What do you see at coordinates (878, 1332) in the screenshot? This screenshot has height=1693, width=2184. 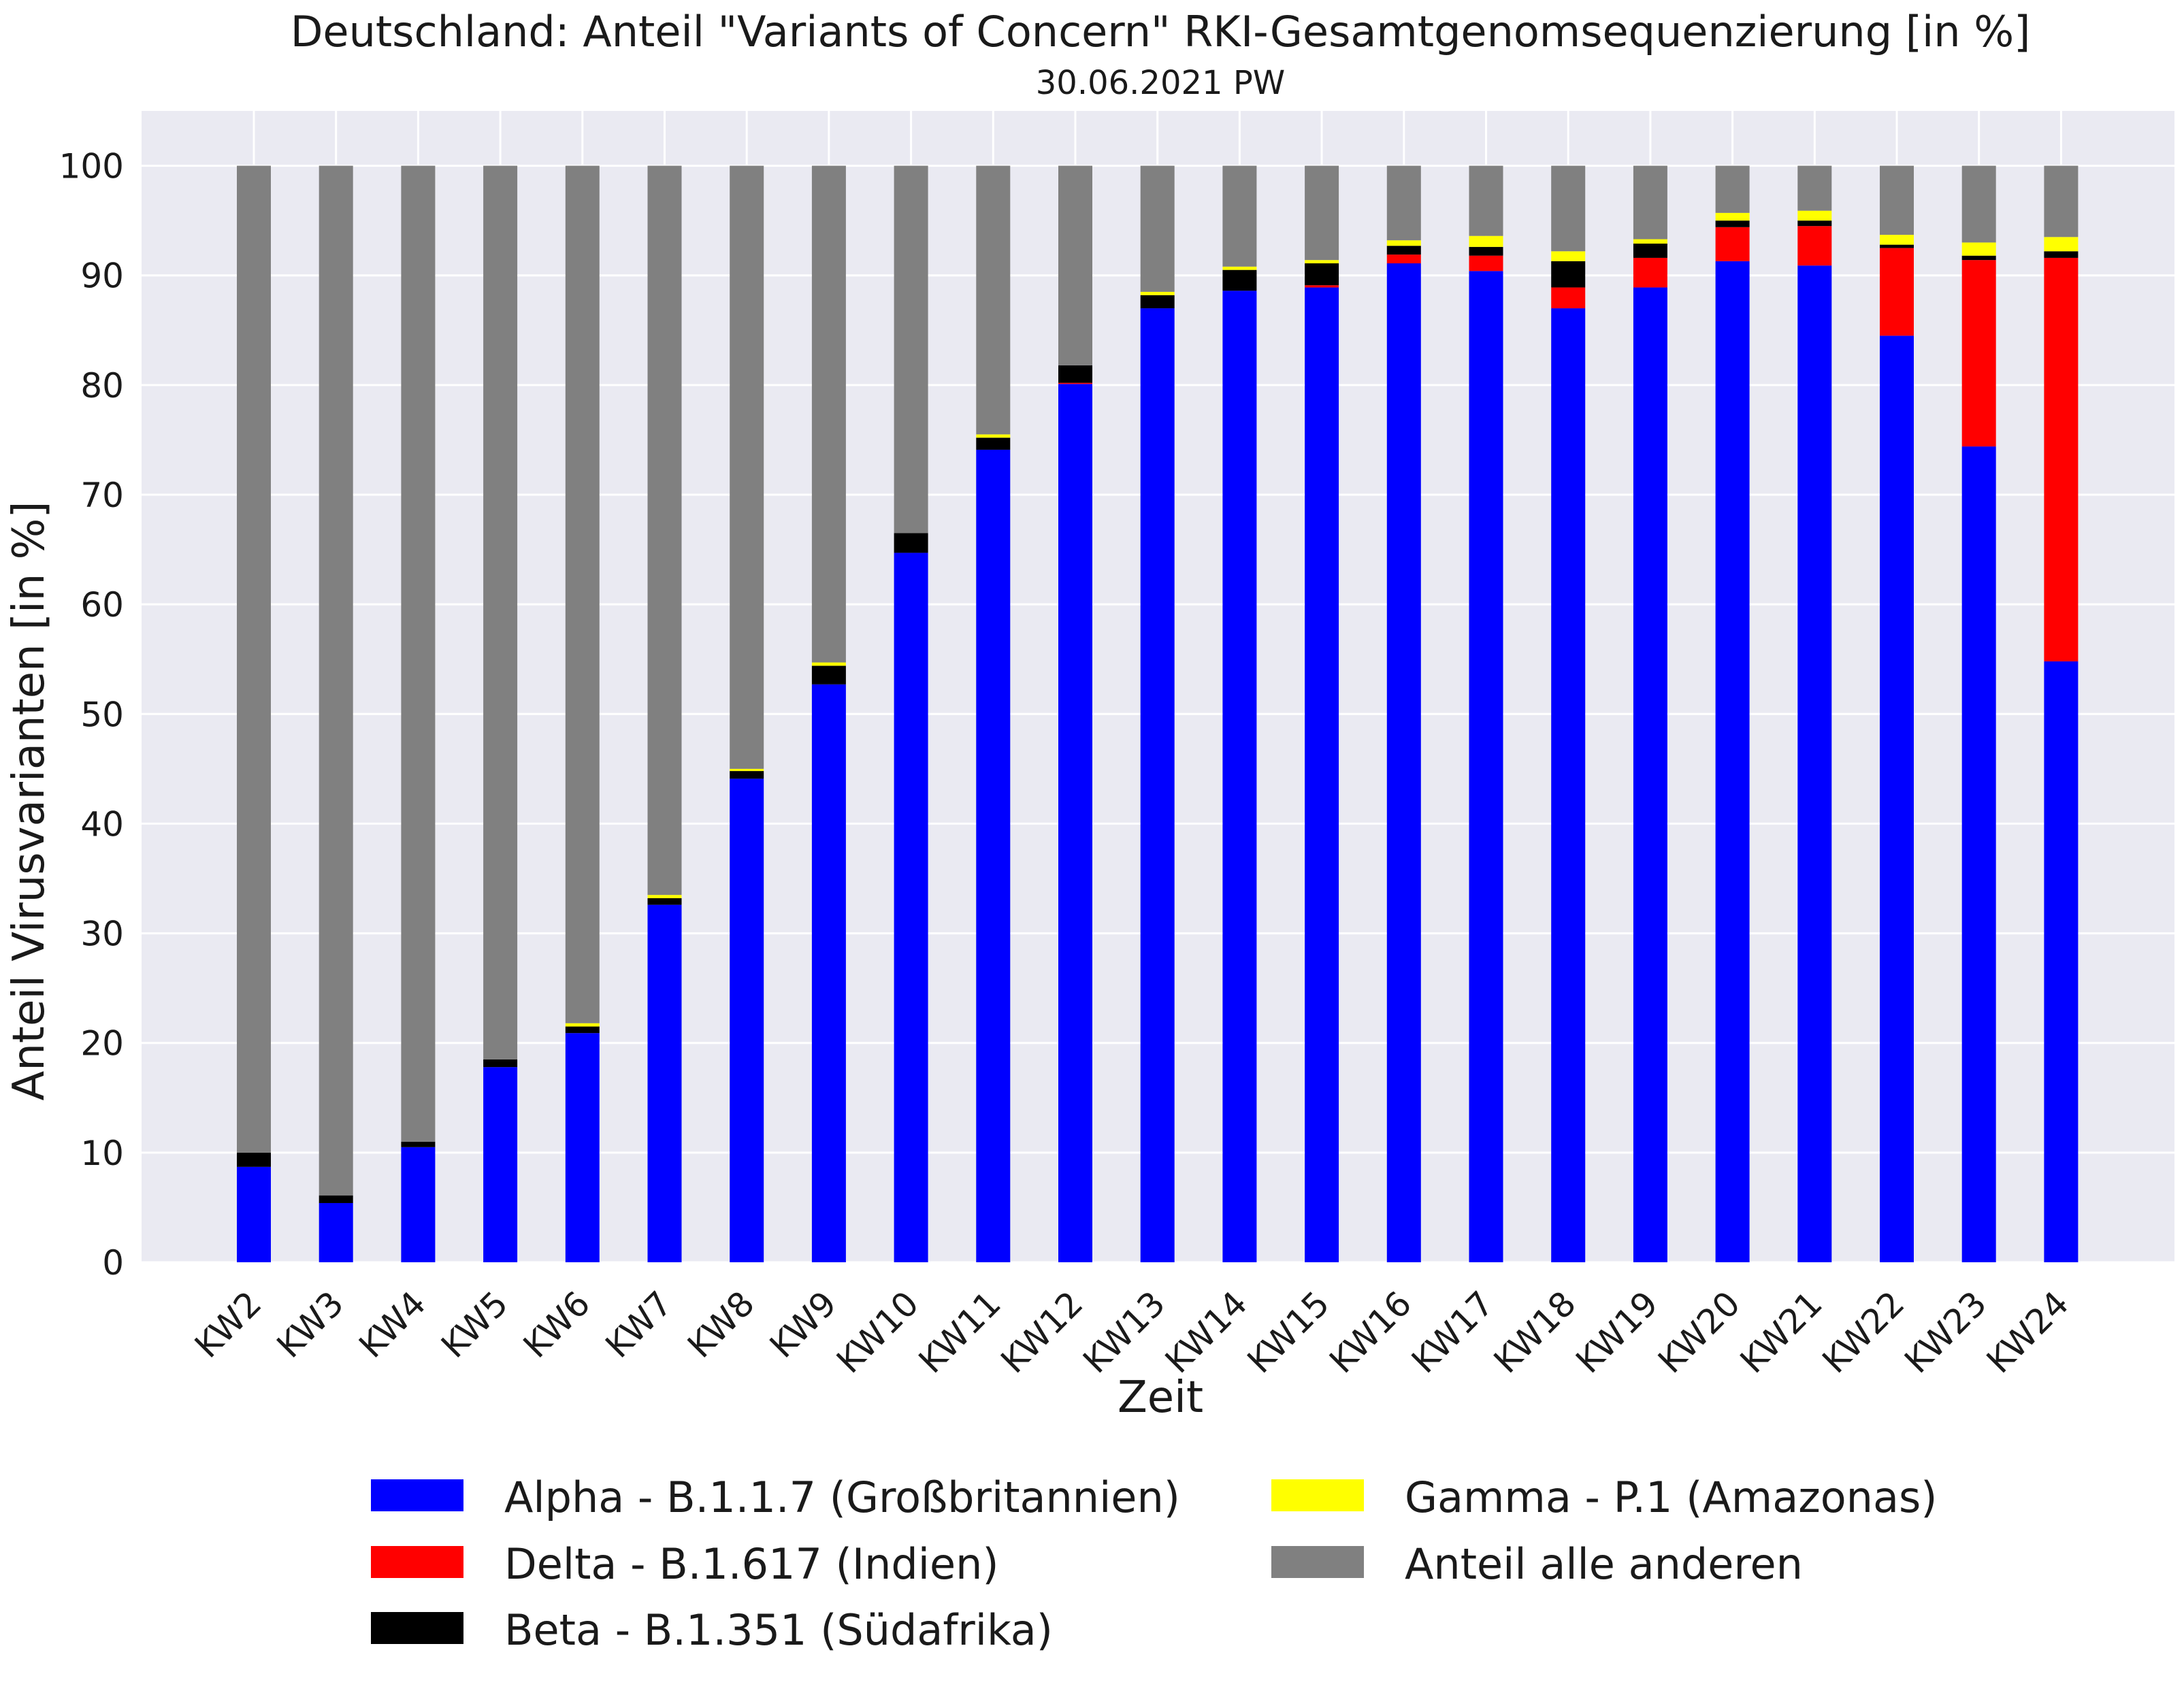 I see `x-tick-label: KW10` at bounding box center [878, 1332].